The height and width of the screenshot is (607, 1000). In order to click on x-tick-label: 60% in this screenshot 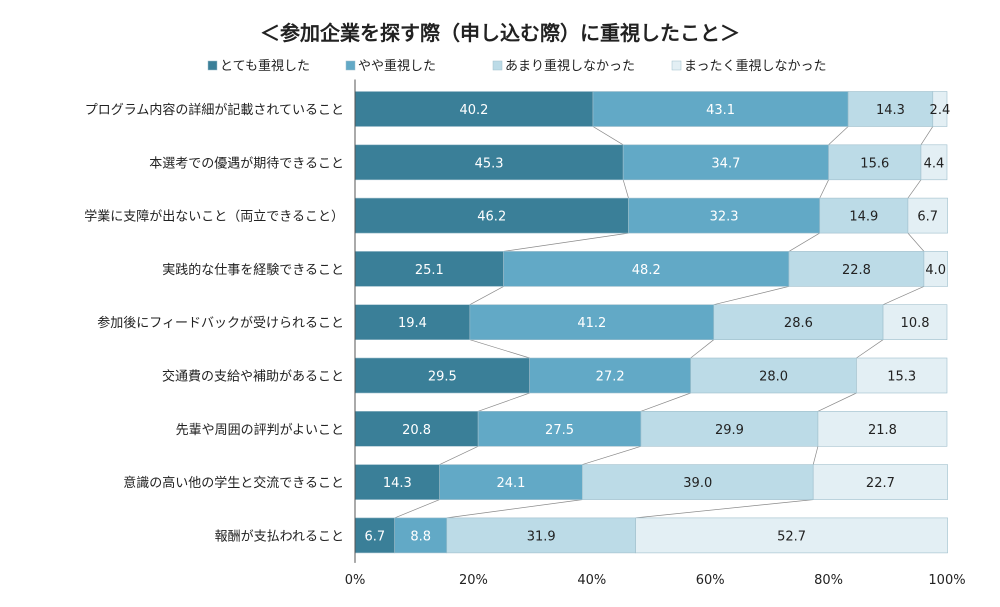, I will do `click(710, 580)`.